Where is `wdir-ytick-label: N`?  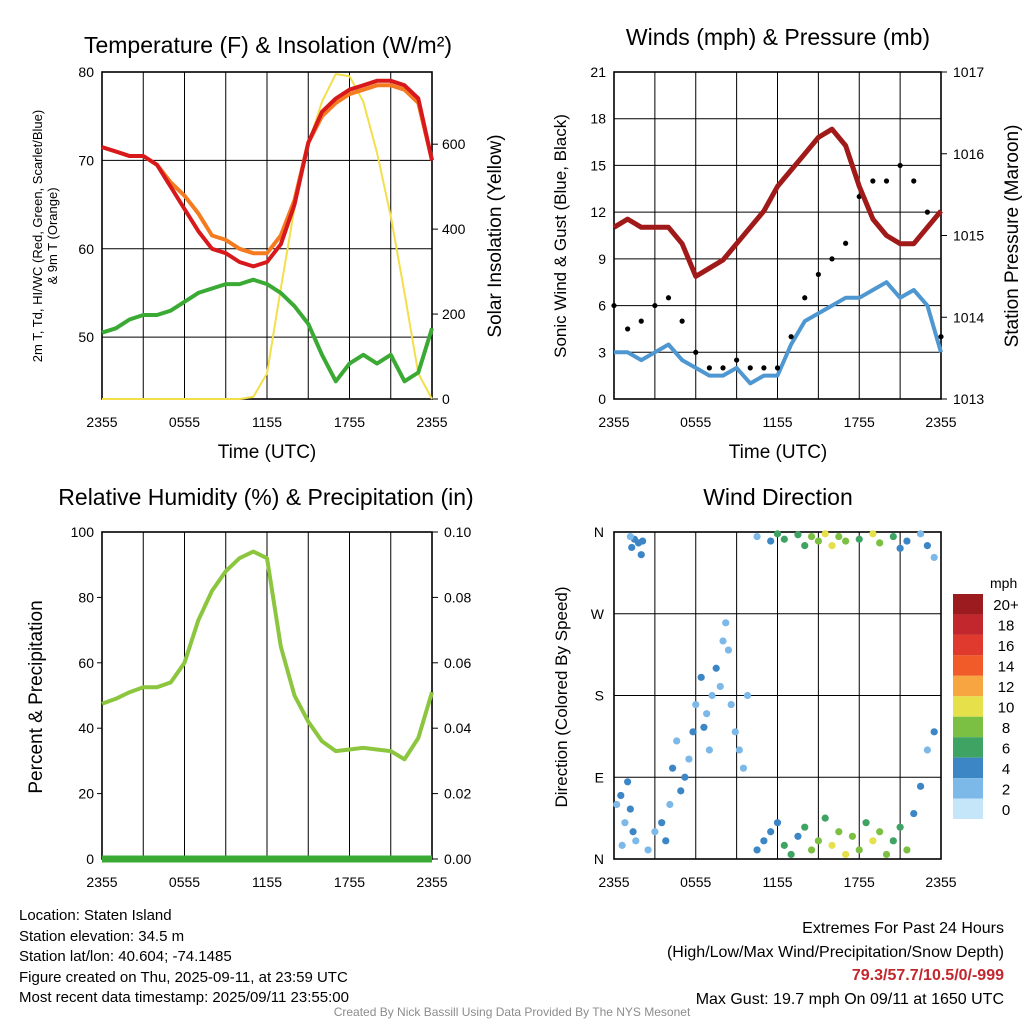 wdir-ytick-label: N is located at coordinates (599, 859).